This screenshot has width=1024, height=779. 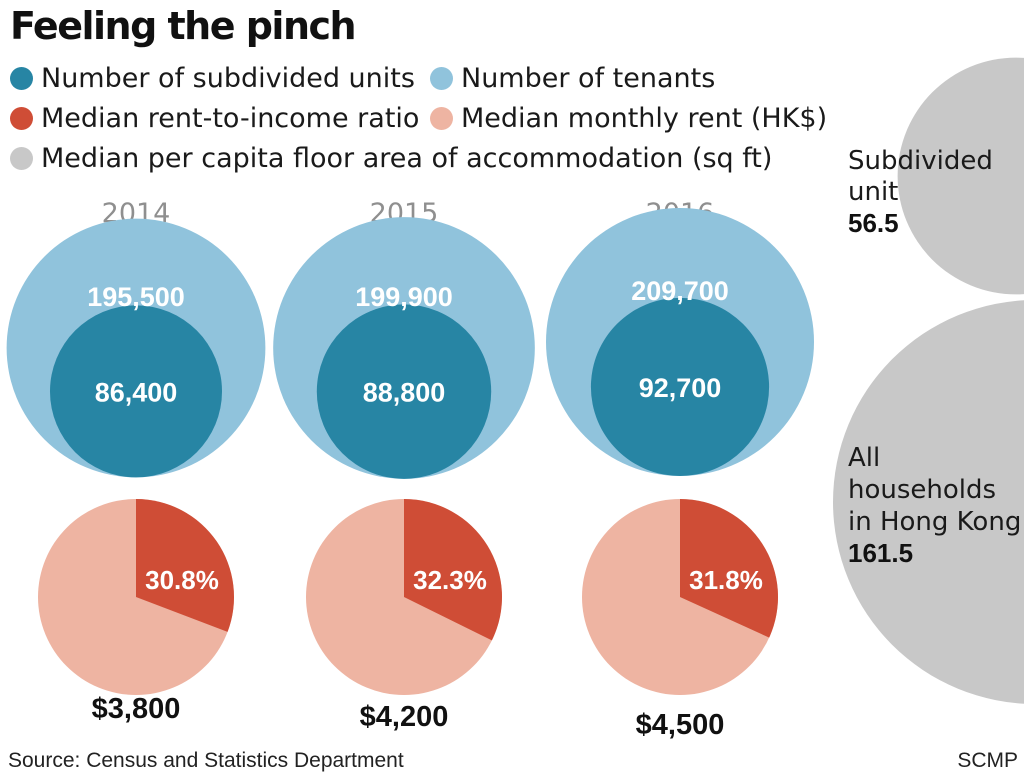 I want to click on legend-label-units: Number of subdivided units, so click(x=228, y=78).